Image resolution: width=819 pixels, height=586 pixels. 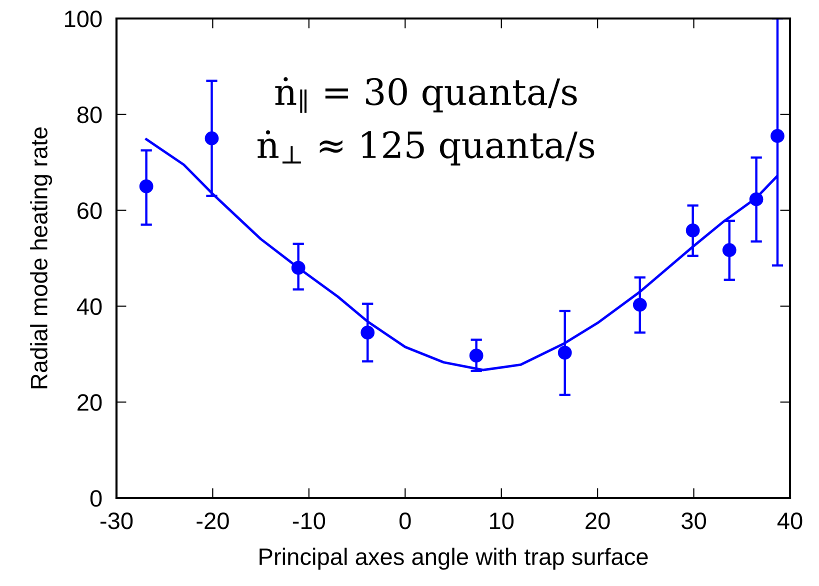 What do you see at coordinates (694, 521) in the screenshot?
I see `x-tick-label: 30` at bounding box center [694, 521].